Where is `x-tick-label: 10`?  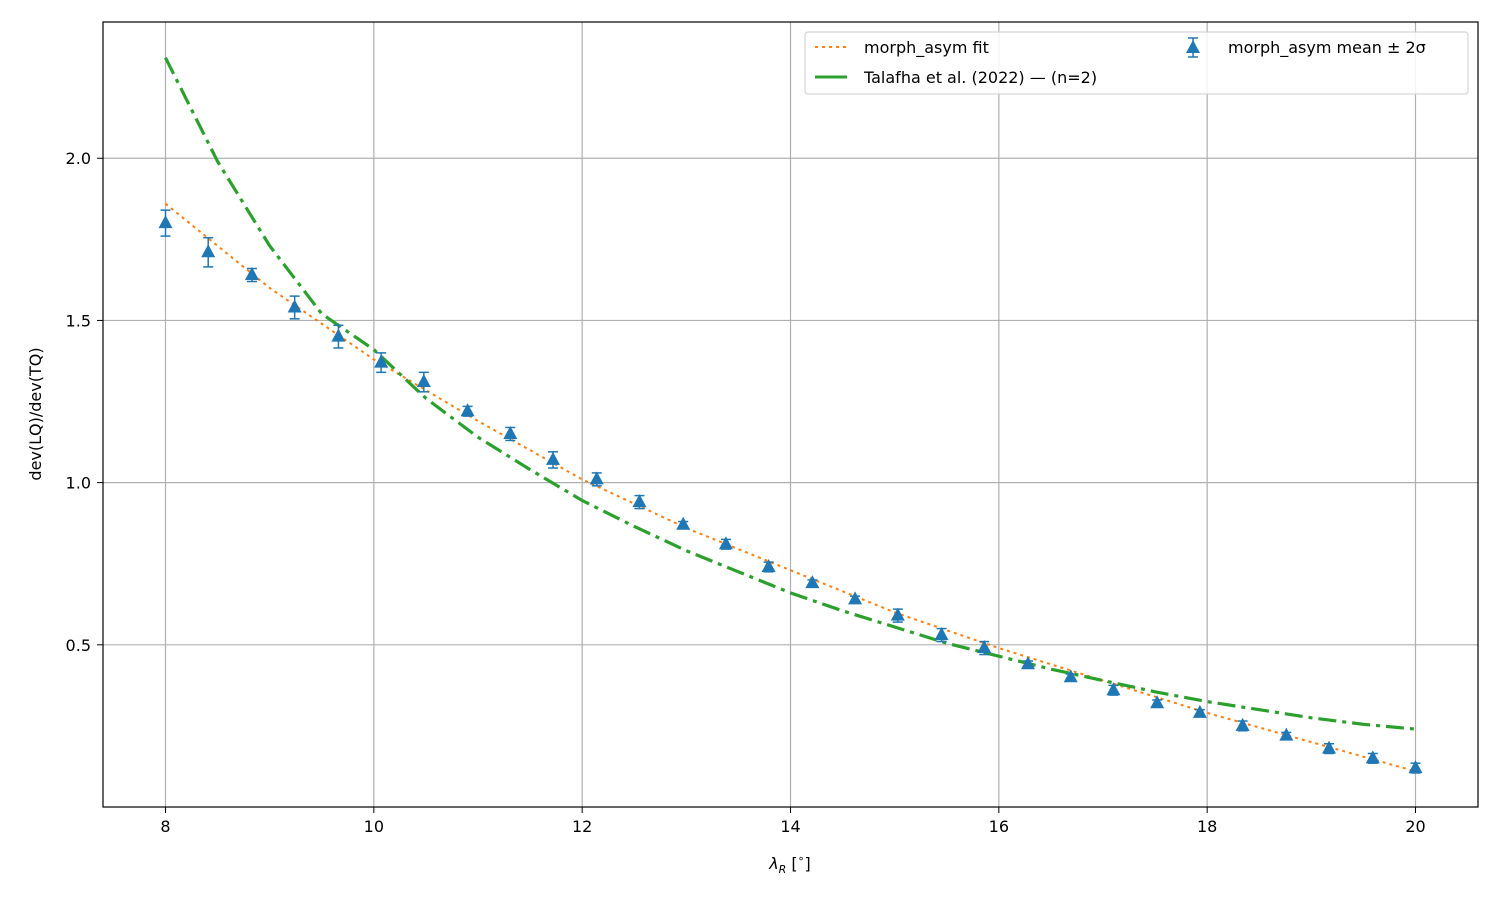 x-tick-label: 10 is located at coordinates (374, 826).